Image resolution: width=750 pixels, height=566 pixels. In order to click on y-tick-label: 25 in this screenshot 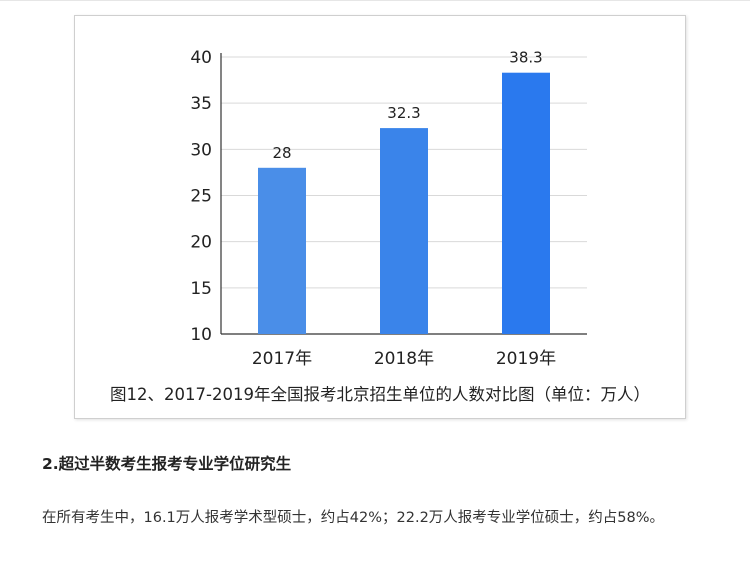, I will do `click(201, 197)`.